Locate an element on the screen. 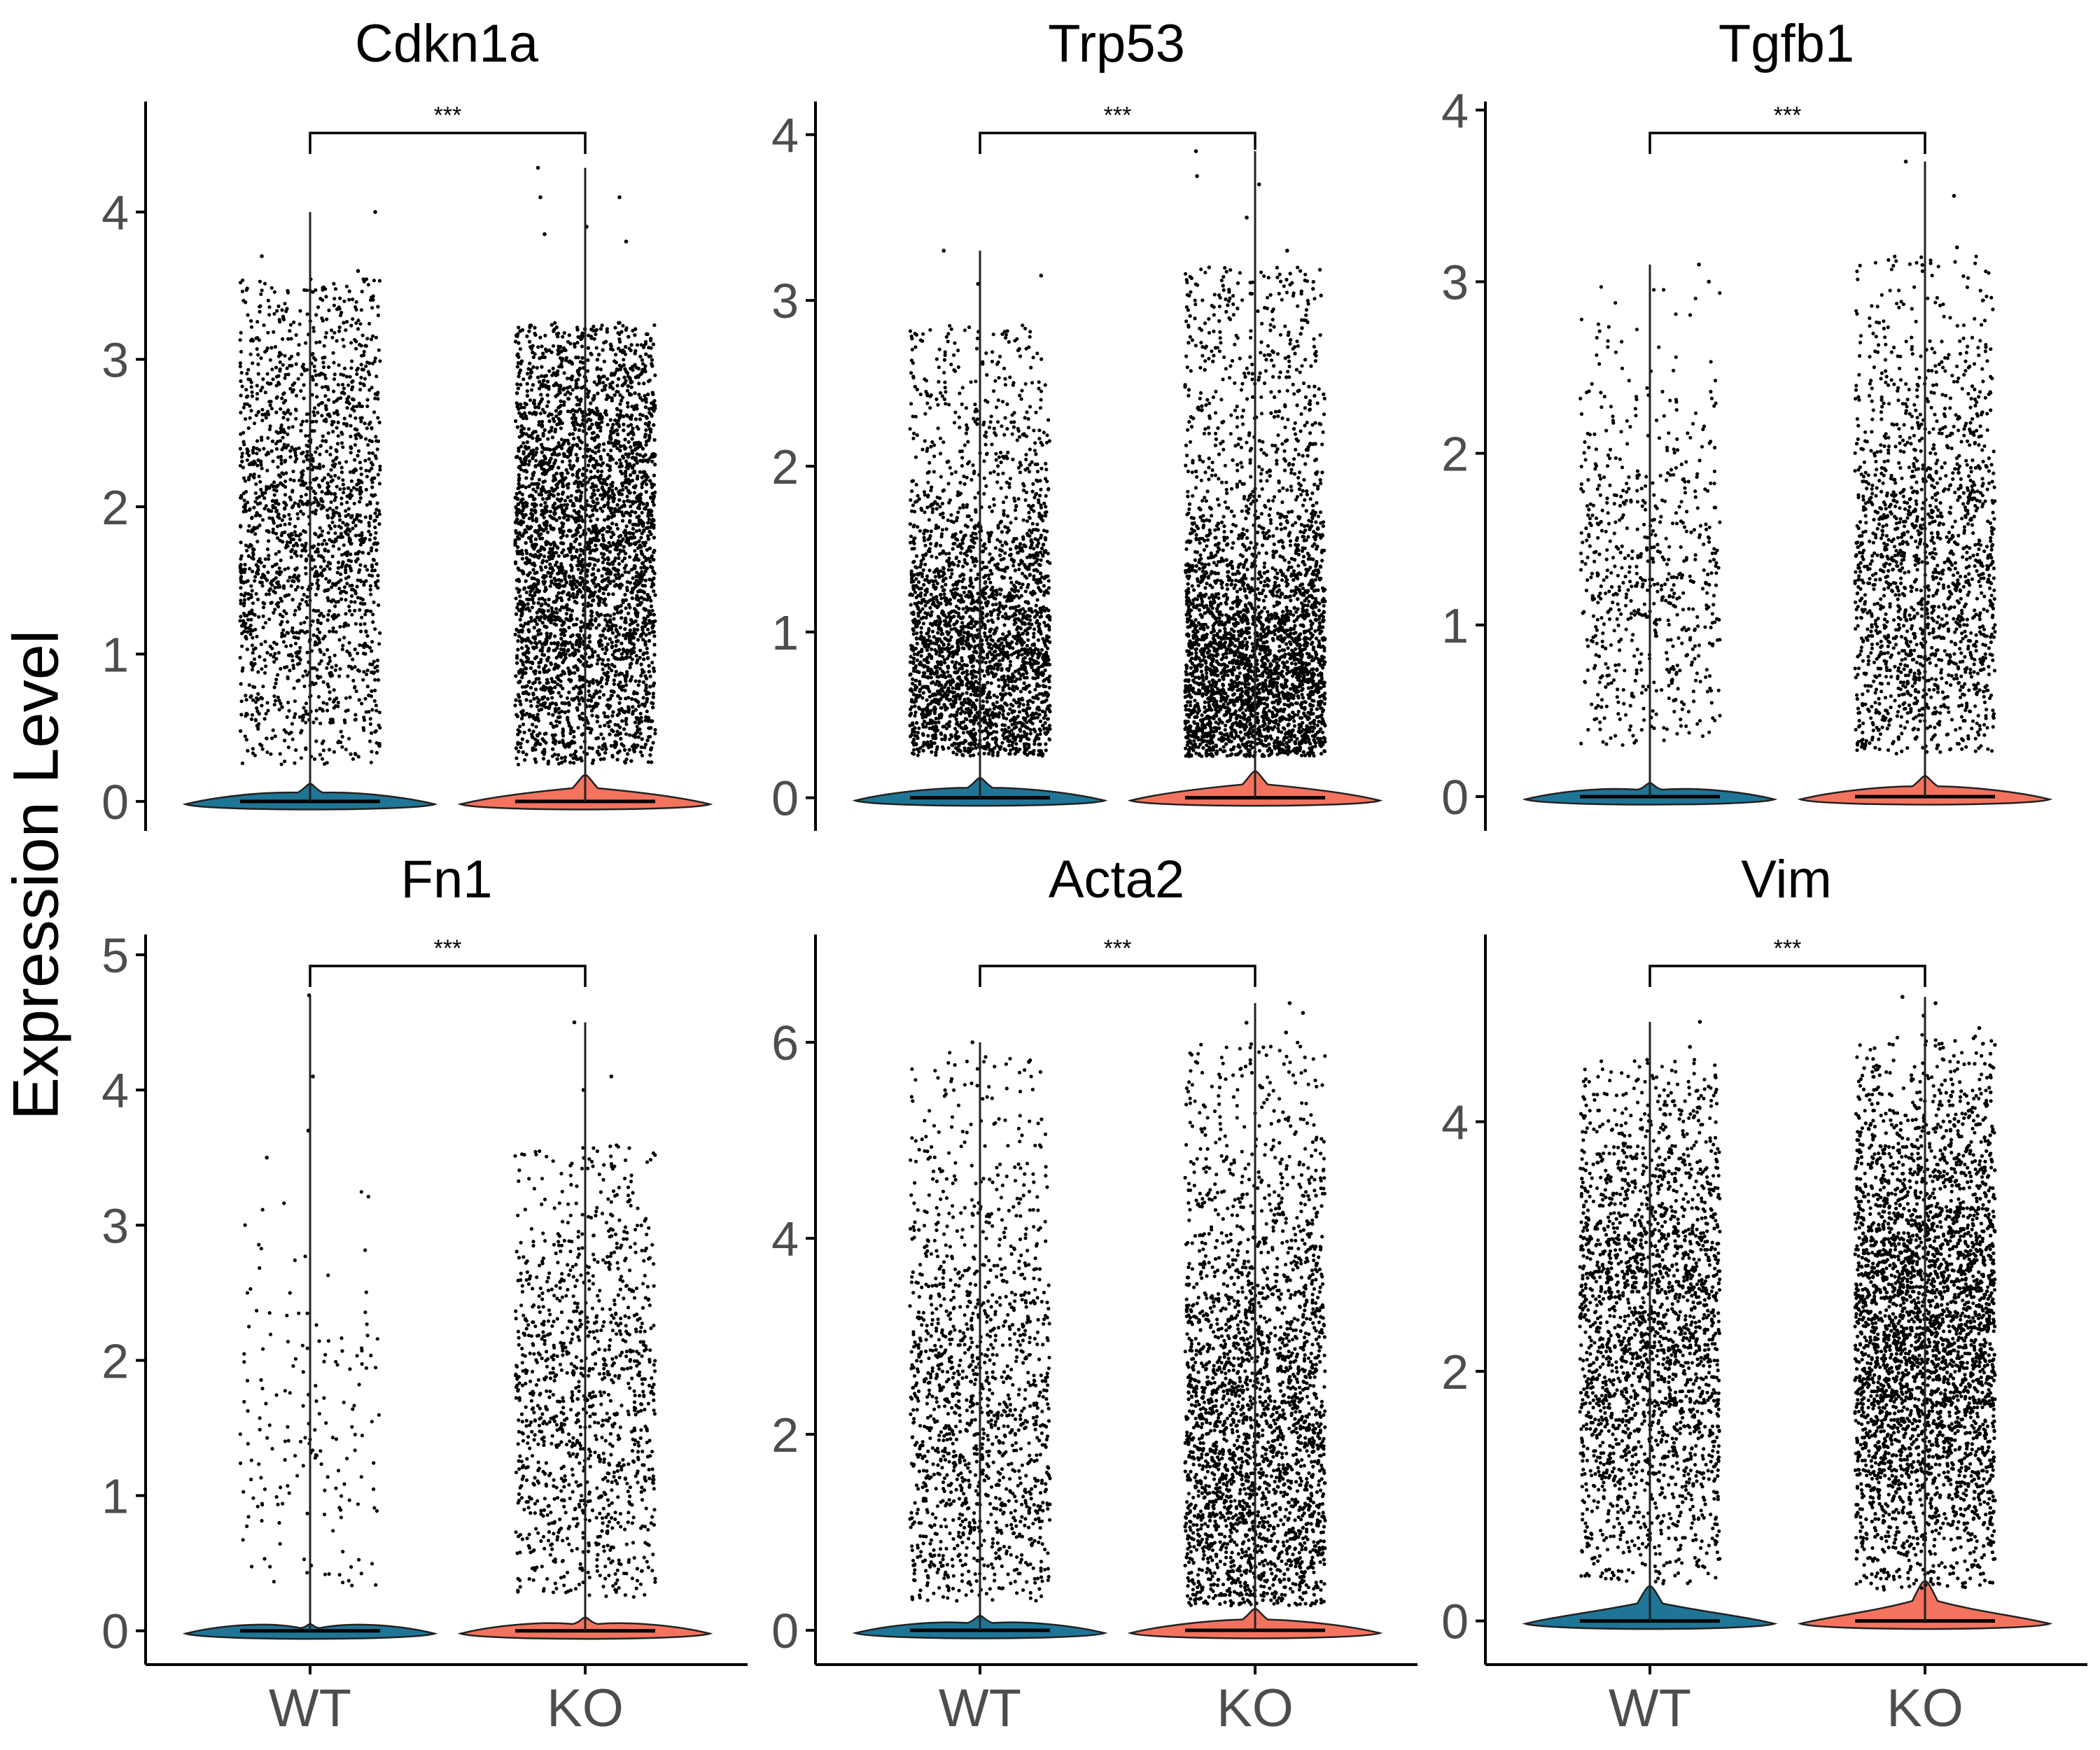 The height and width of the screenshot is (1750, 2100). panel-title: Acta2 is located at coordinates (1116, 879).